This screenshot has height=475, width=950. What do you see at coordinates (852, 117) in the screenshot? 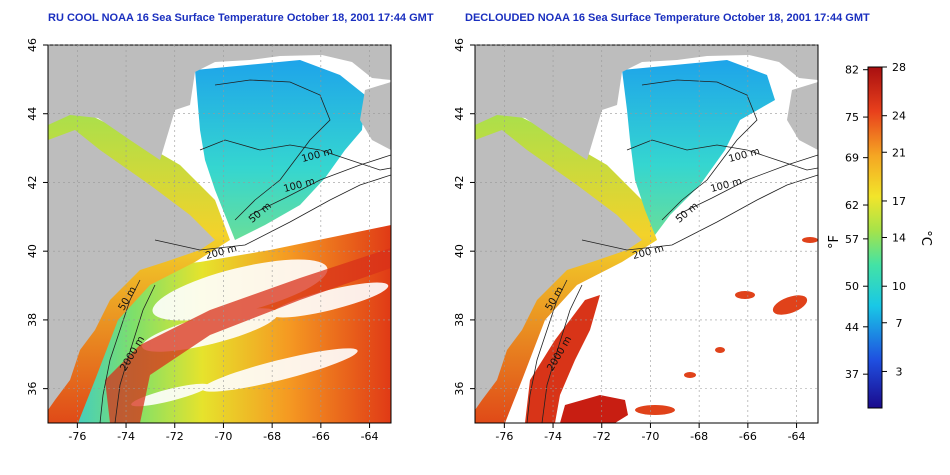
I see `f-tick-label: 75` at bounding box center [852, 117].